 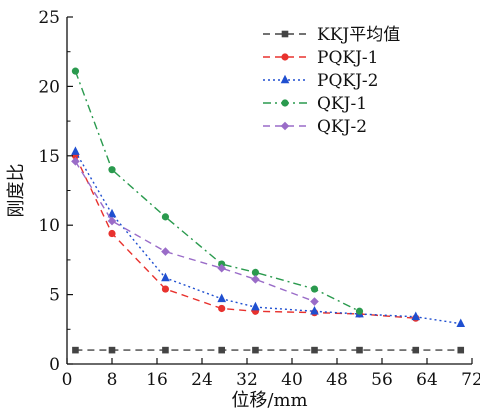 I want to click on x-tick-label: 40, so click(x=292, y=380).